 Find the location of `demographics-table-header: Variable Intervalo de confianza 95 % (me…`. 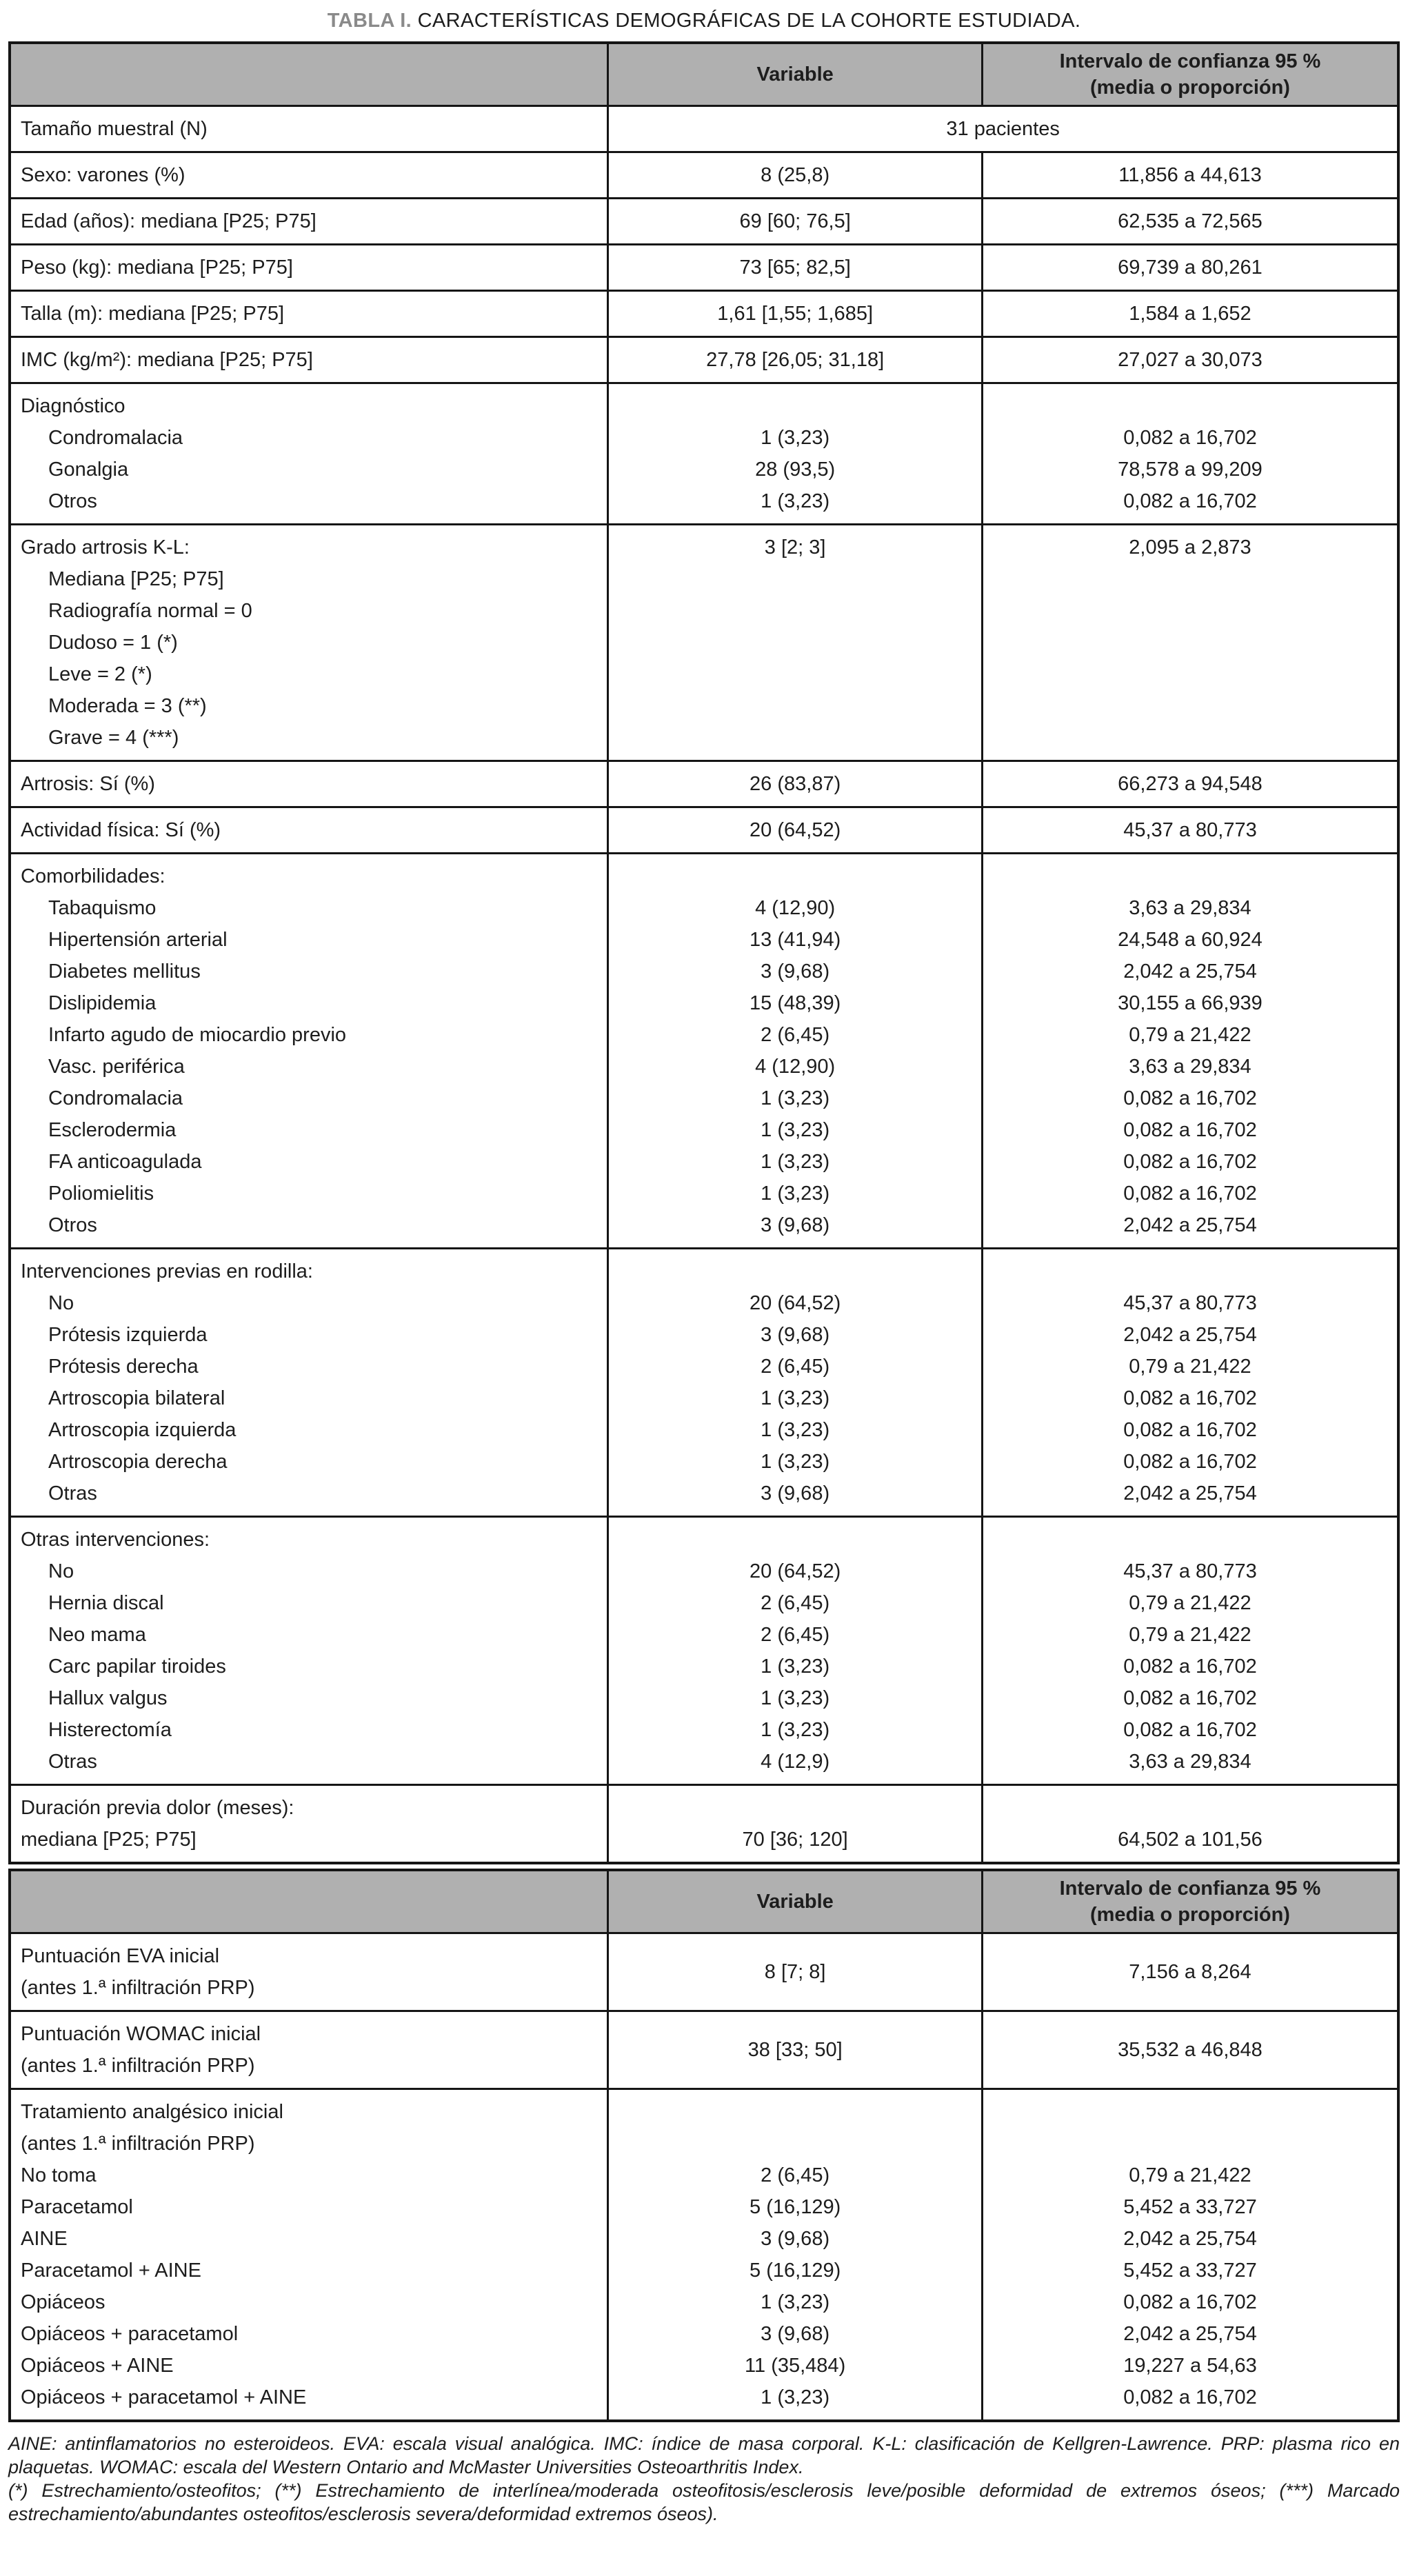

demographics-table-header: Variable Intervalo de confianza 95 % (me… is located at coordinates (704, 74).